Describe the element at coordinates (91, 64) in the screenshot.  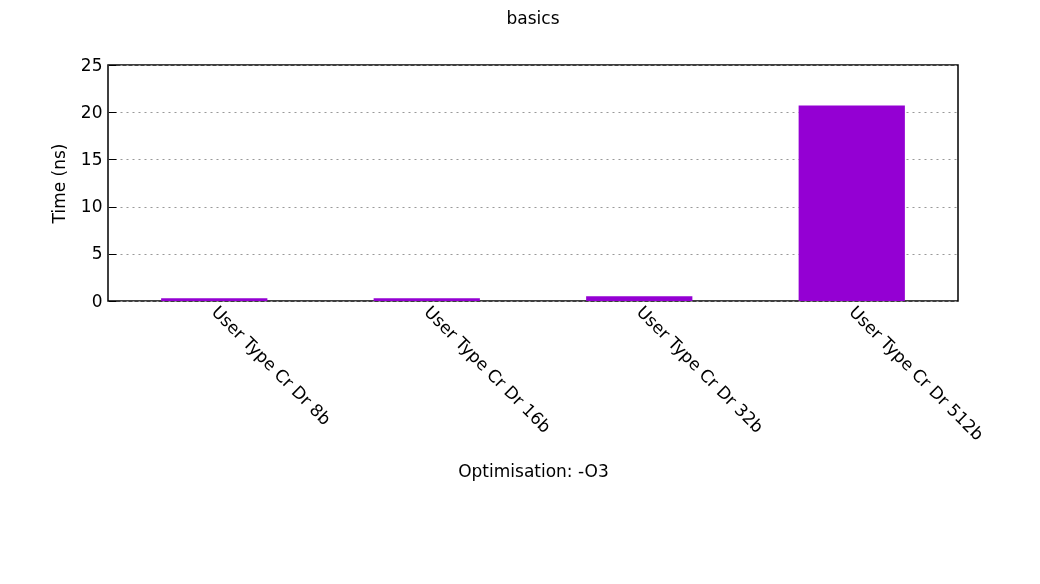
I see `y-tick-label: 25` at that location.